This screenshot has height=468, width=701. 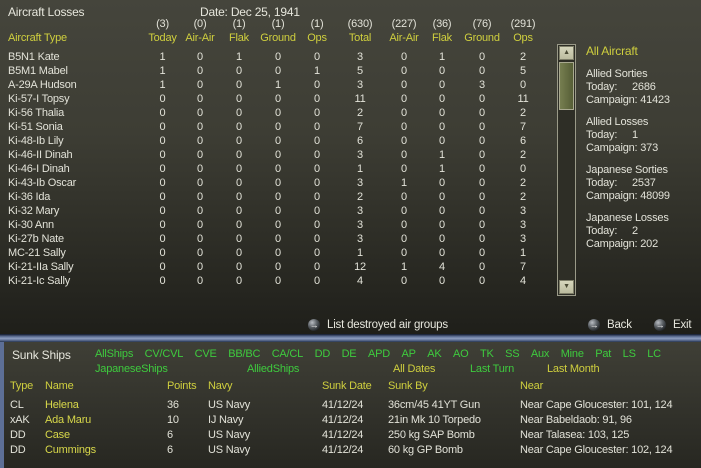 What do you see at coordinates (660, 325) in the screenshot?
I see `arrow-icon` at bounding box center [660, 325].